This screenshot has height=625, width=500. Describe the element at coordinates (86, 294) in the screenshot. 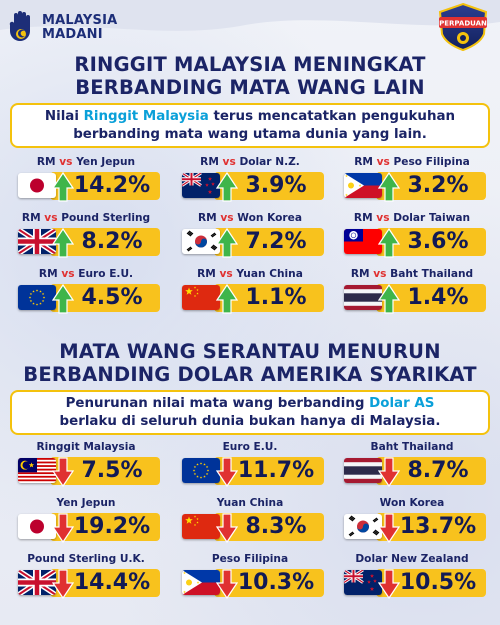

I see `currency-card: RM vs Euro E.U. 4.5%` at that location.